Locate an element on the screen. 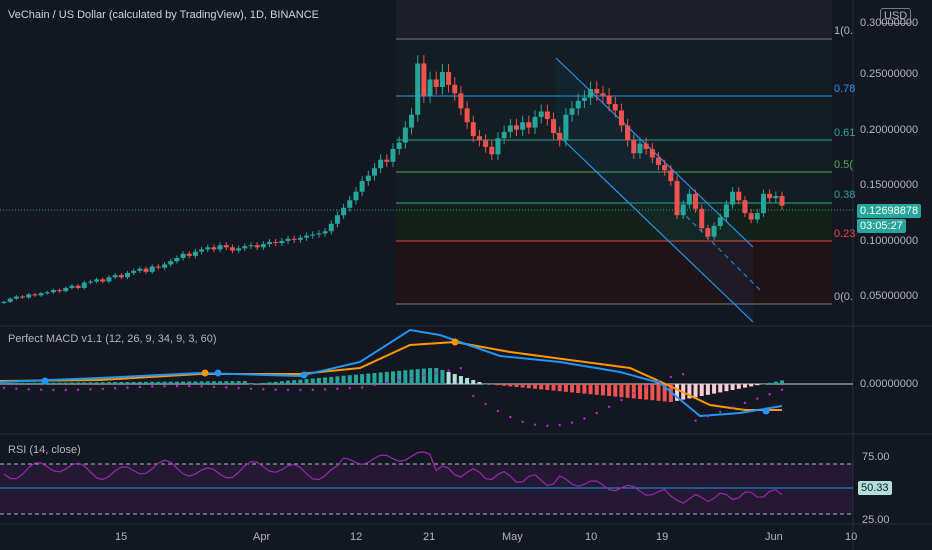  channel-fill is located at coordinates (654, 190).